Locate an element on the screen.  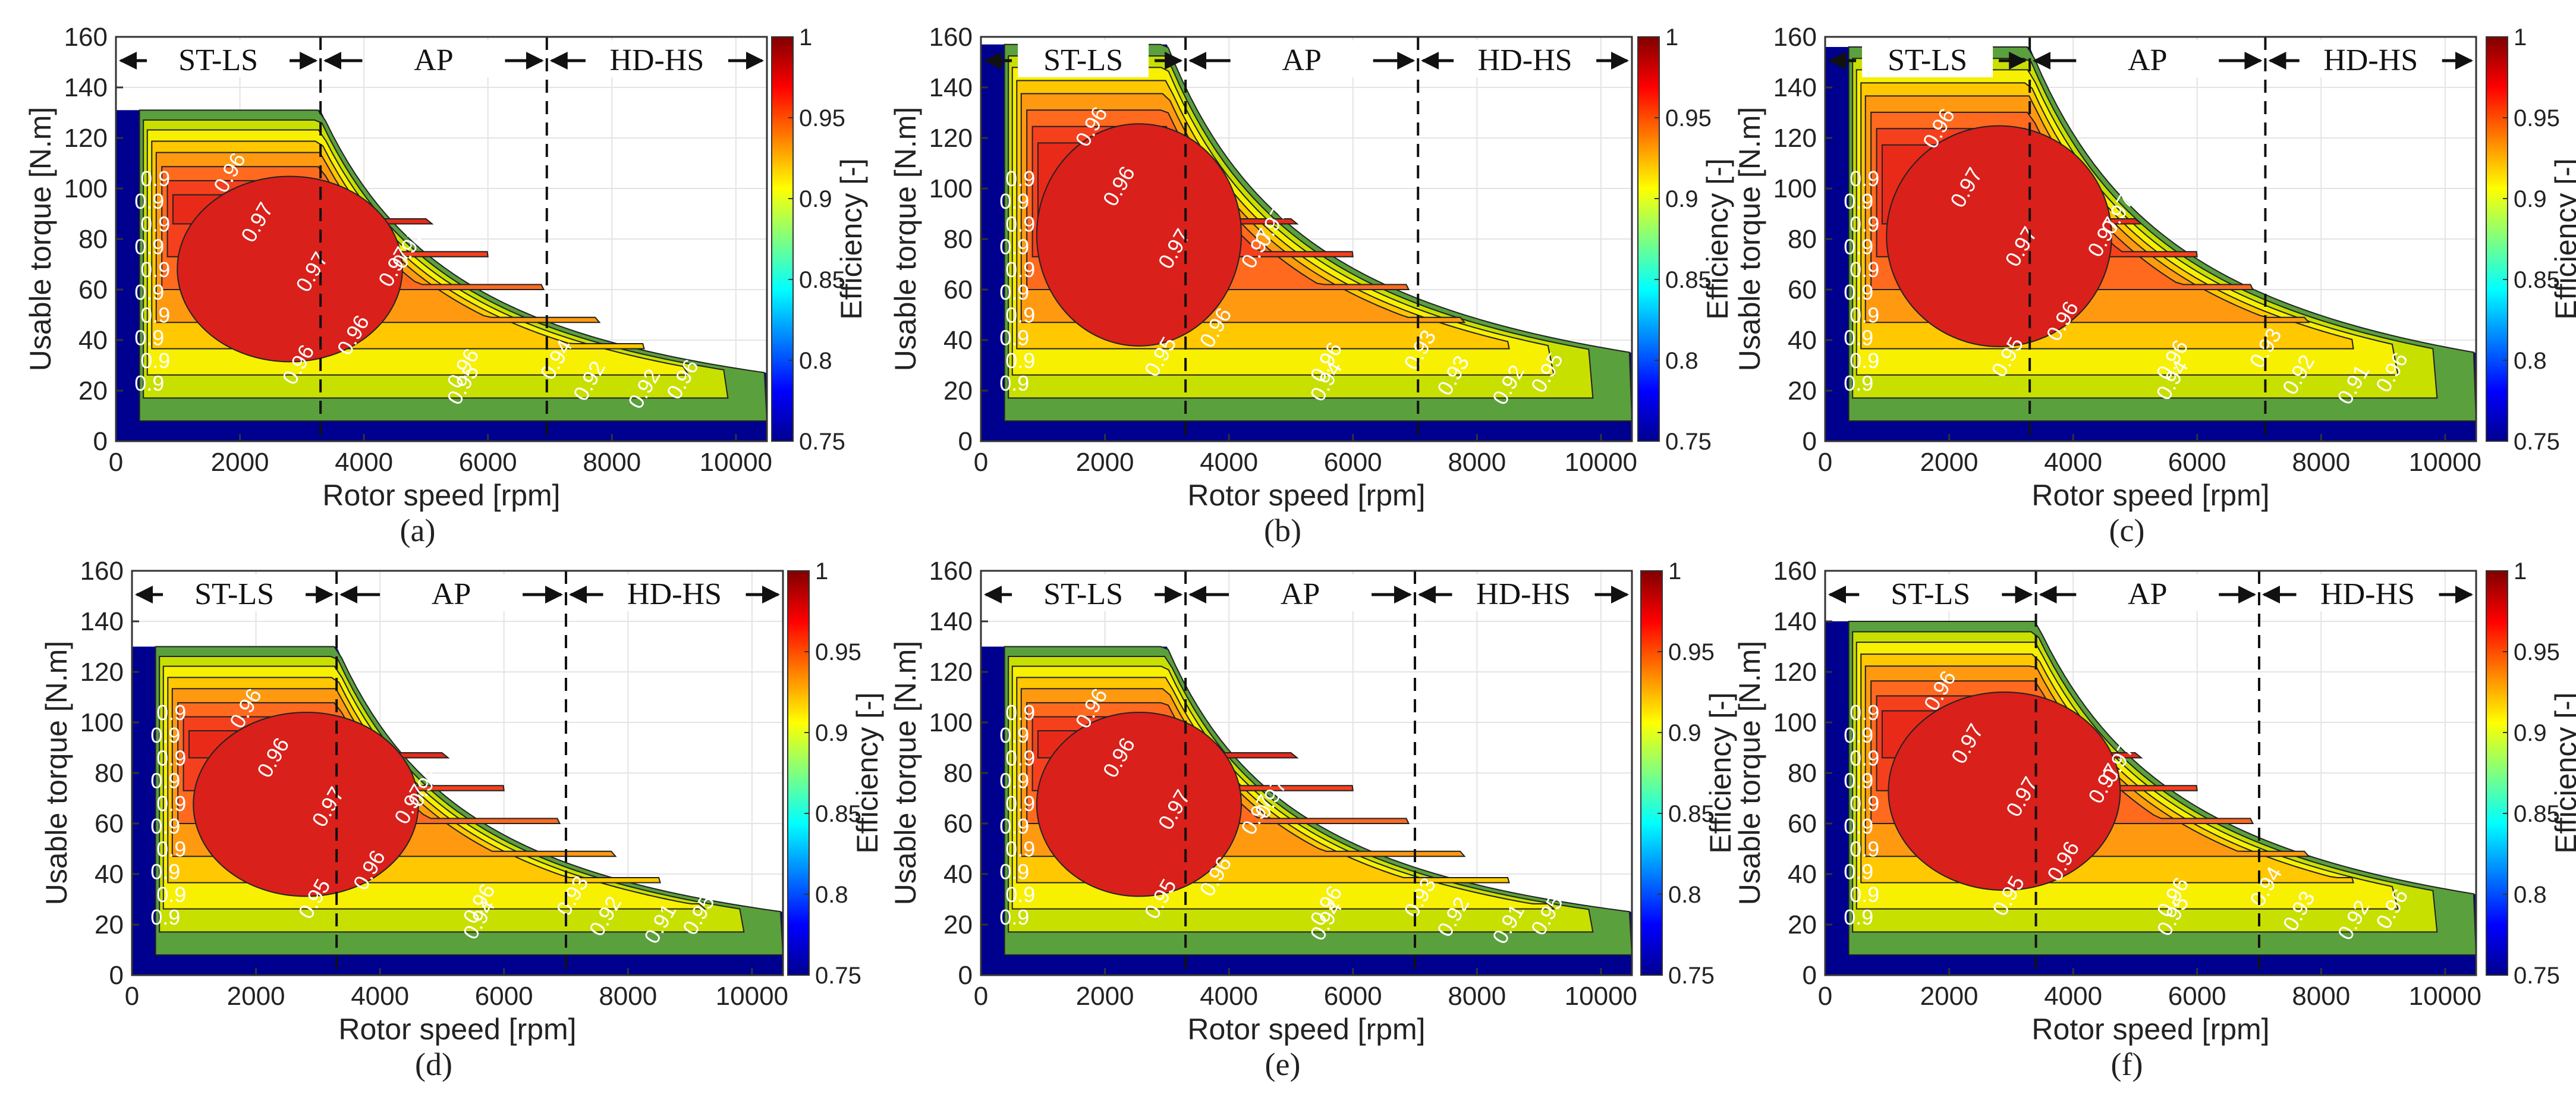
region-label: ST-LS is located at coordinates (1083, 594).